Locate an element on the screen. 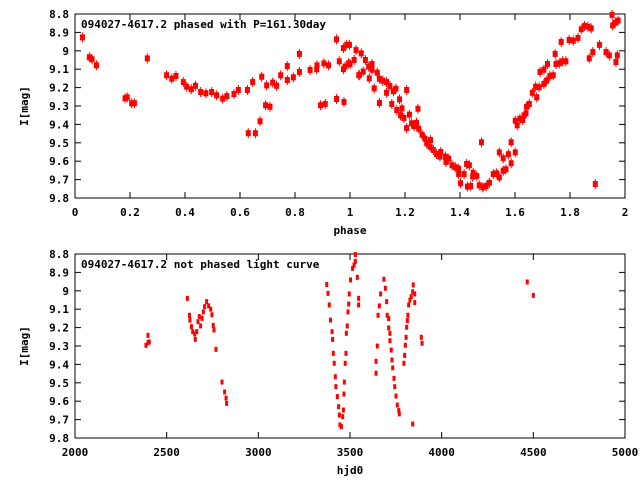 The image size is (640, 480). y-tick-label: 9.2 is located at coordinates (59, 328).